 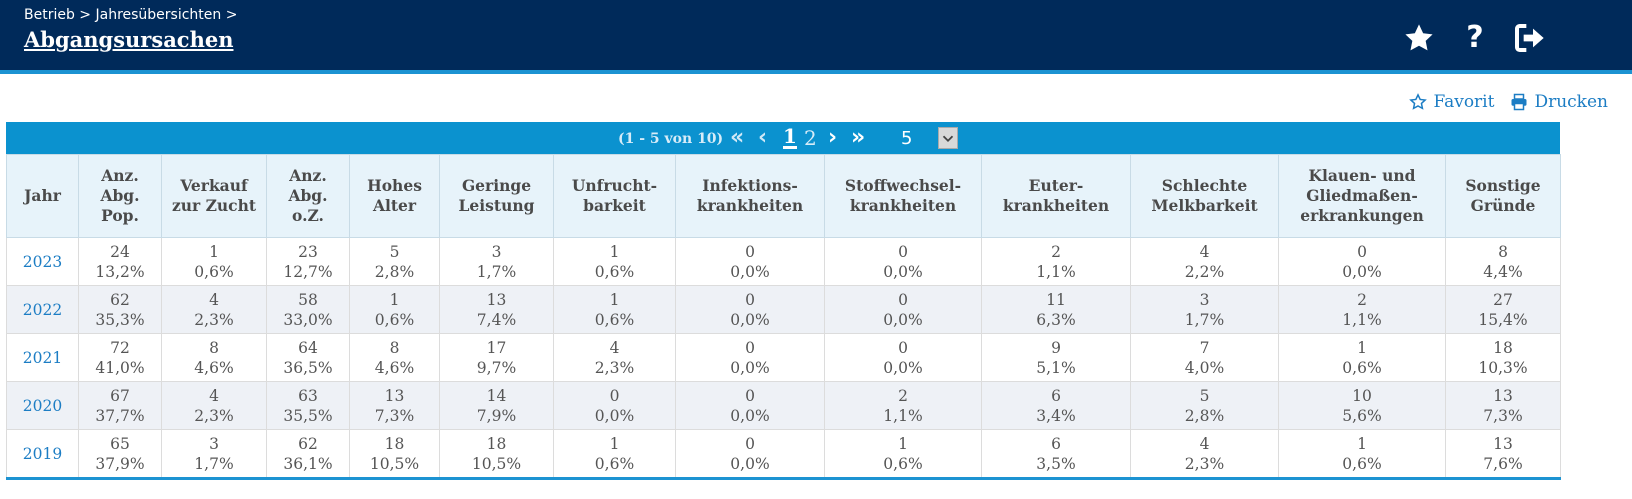 What do you see at coordinates (42, 357) in the screenshot?
I see `year-link: 2021` at bounding box center [42, 357].